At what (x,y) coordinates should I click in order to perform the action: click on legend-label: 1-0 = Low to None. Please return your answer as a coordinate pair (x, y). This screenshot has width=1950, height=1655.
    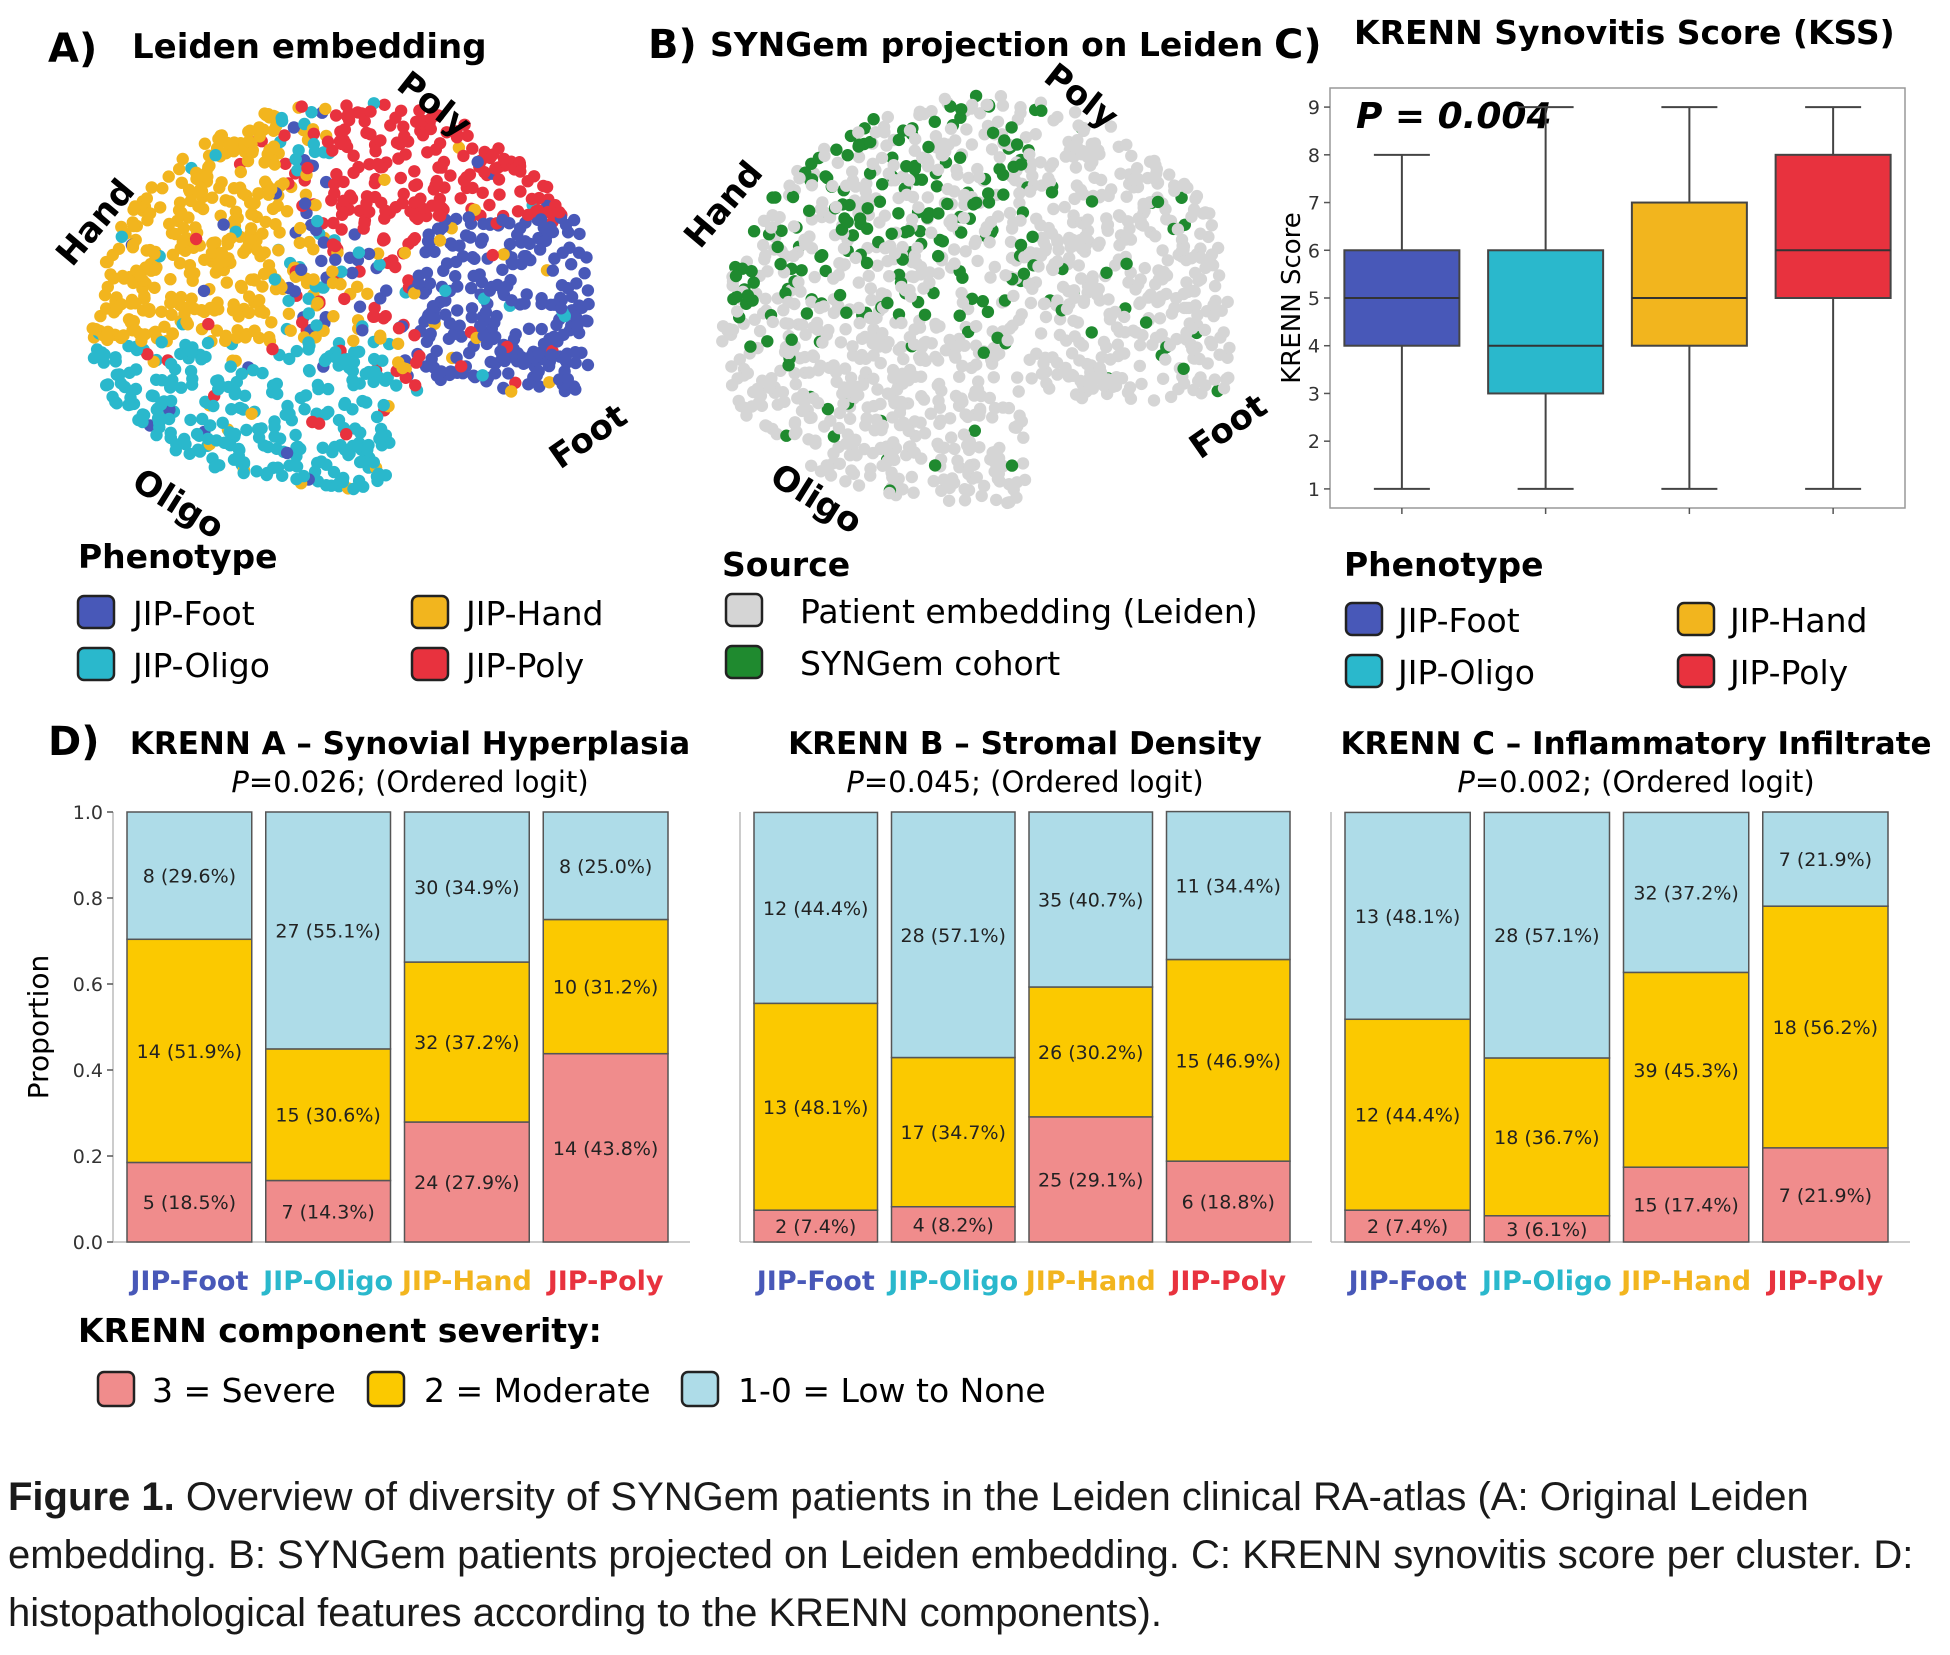
    Looking at the image, I should click on (892, 1390).